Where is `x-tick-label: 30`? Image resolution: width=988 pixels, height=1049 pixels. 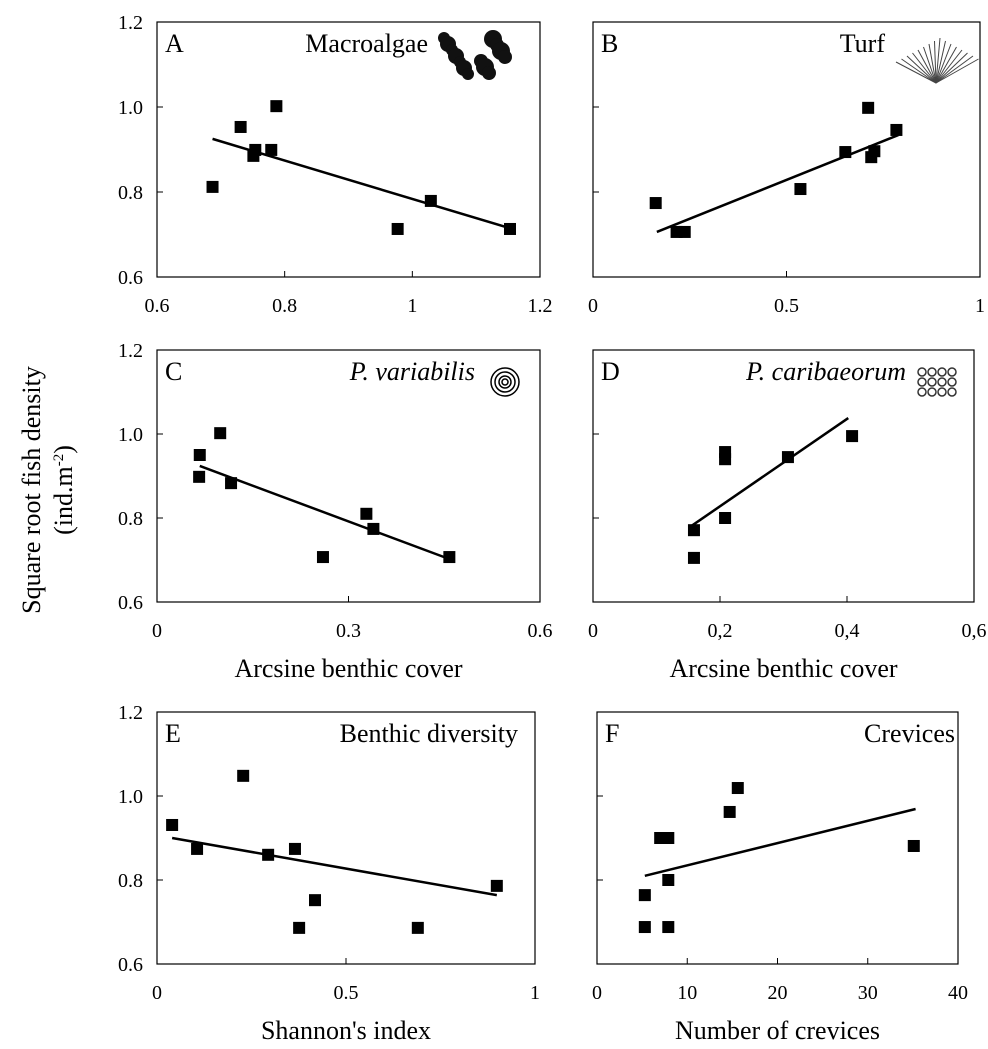 x-tick-label: 30 is located at coordinates (868, 993).